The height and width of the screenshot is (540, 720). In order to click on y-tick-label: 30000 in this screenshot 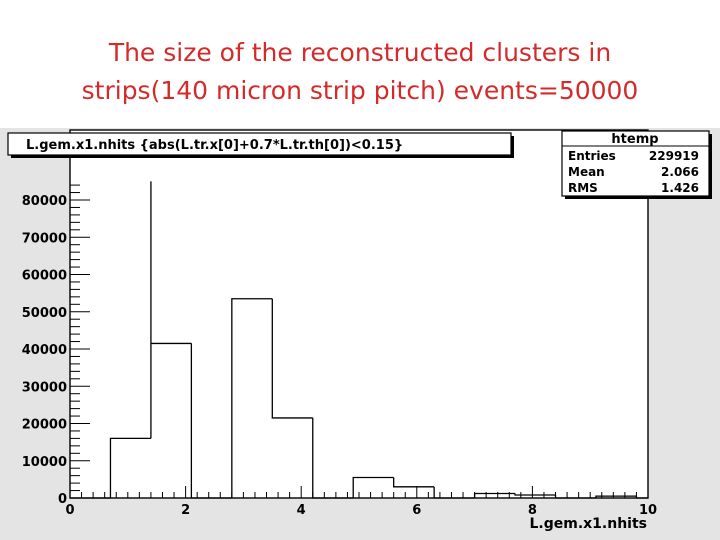, I will do `click(44, 387)`.